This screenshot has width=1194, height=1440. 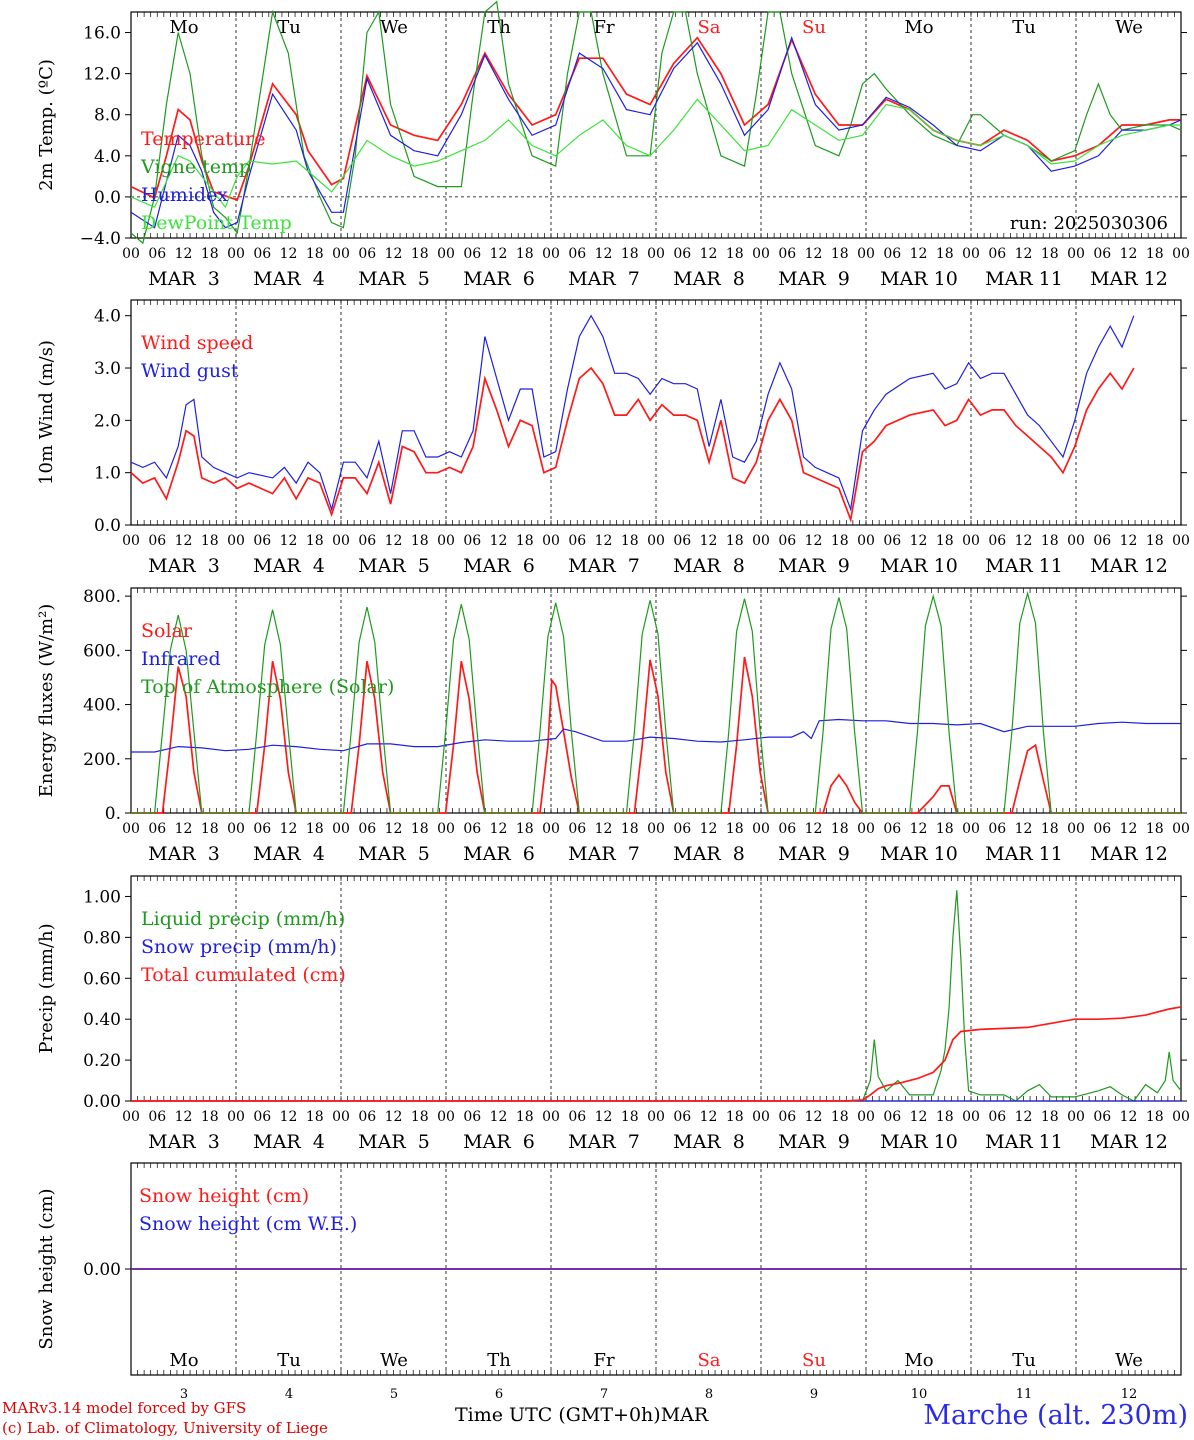 What do you see at coordinates (1129, 1394) in the screenshot?
I see `day-number-label: 12` at bounding box center [1129, 1394].